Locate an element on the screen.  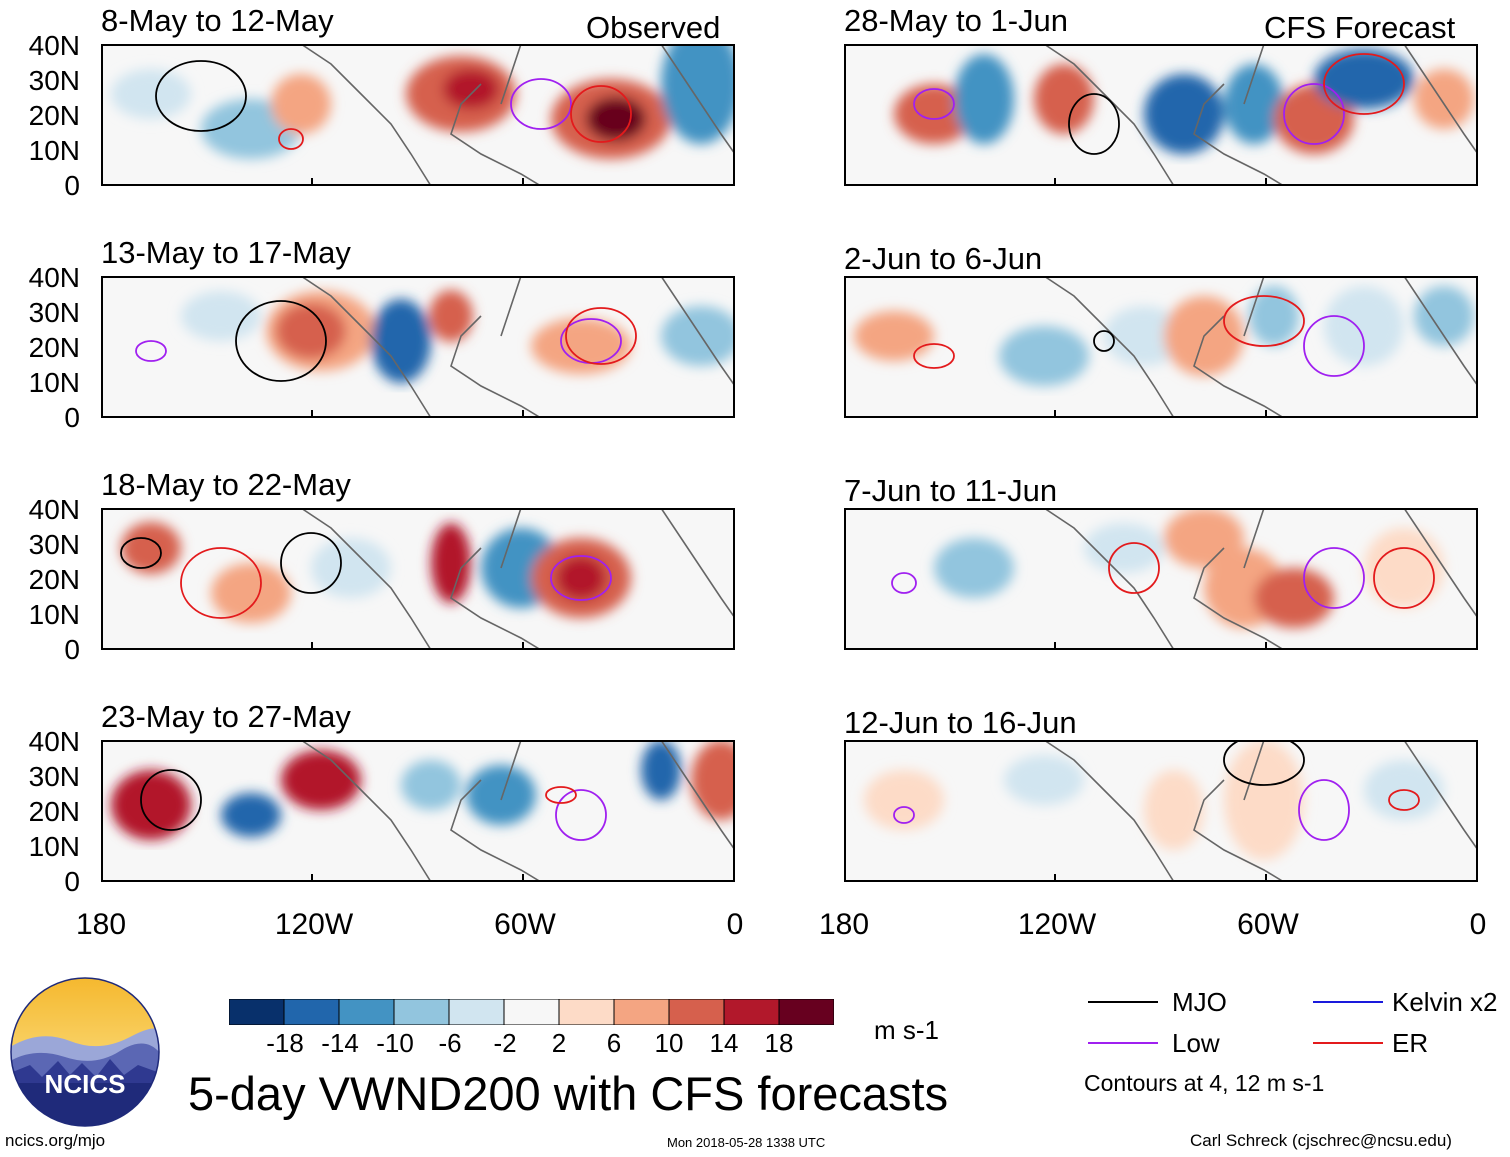
legend-low-line is located at coordinates (1123, 1043).